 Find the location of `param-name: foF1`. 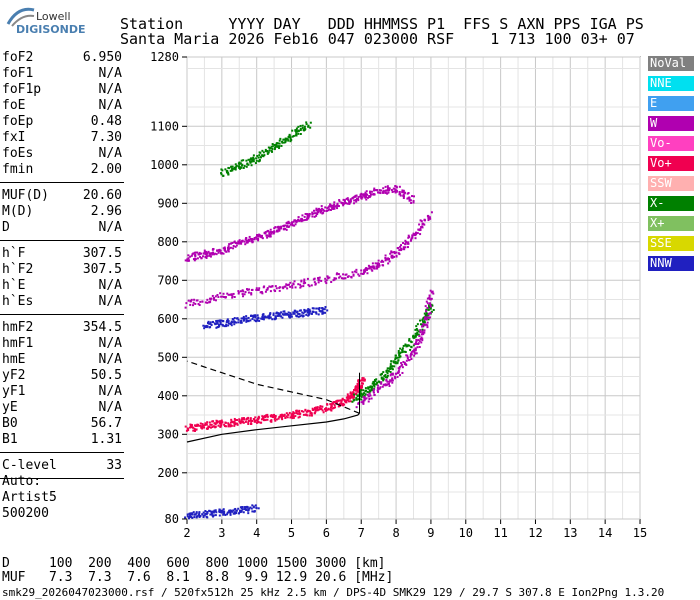

param-name: foF1 is located at coordinates (18, 73).